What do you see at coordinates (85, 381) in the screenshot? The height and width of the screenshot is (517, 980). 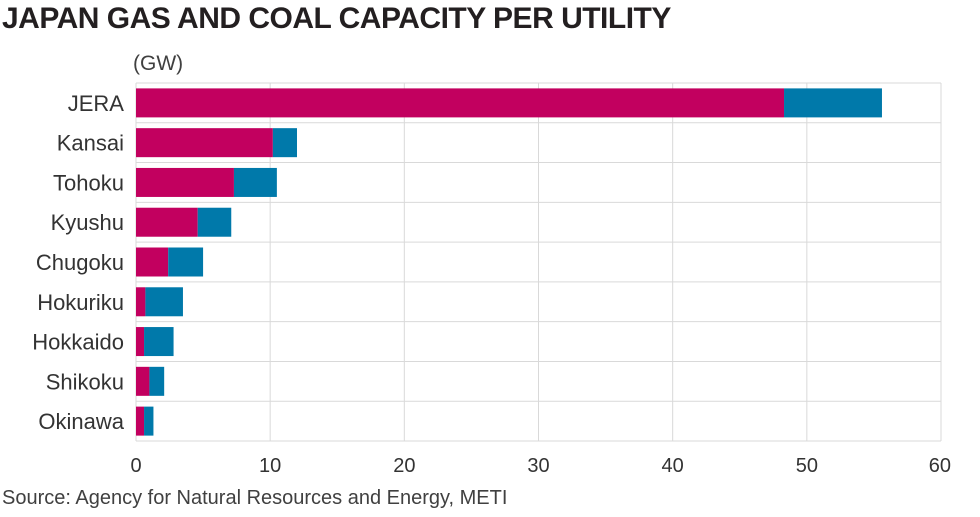 I see `category-label: Shikoku` at bounding box center [85, 381].